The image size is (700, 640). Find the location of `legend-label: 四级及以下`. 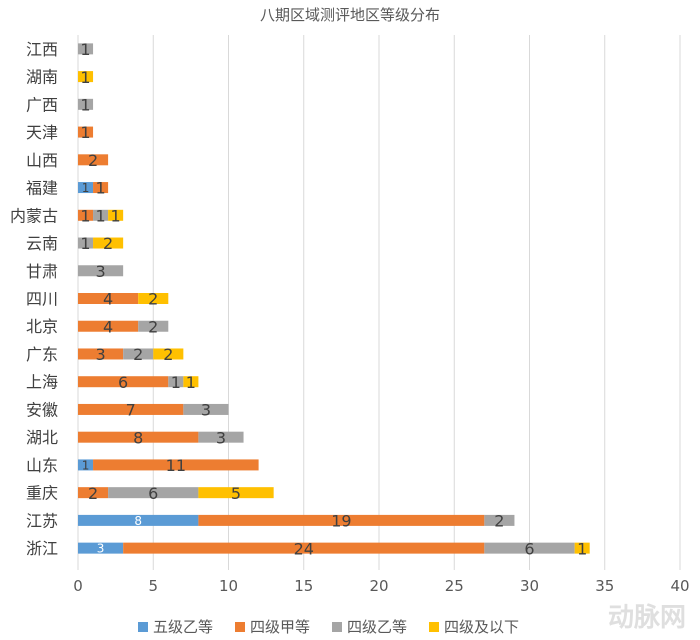

legend-label: 四级及以下 is located at coordinates (481, 627).